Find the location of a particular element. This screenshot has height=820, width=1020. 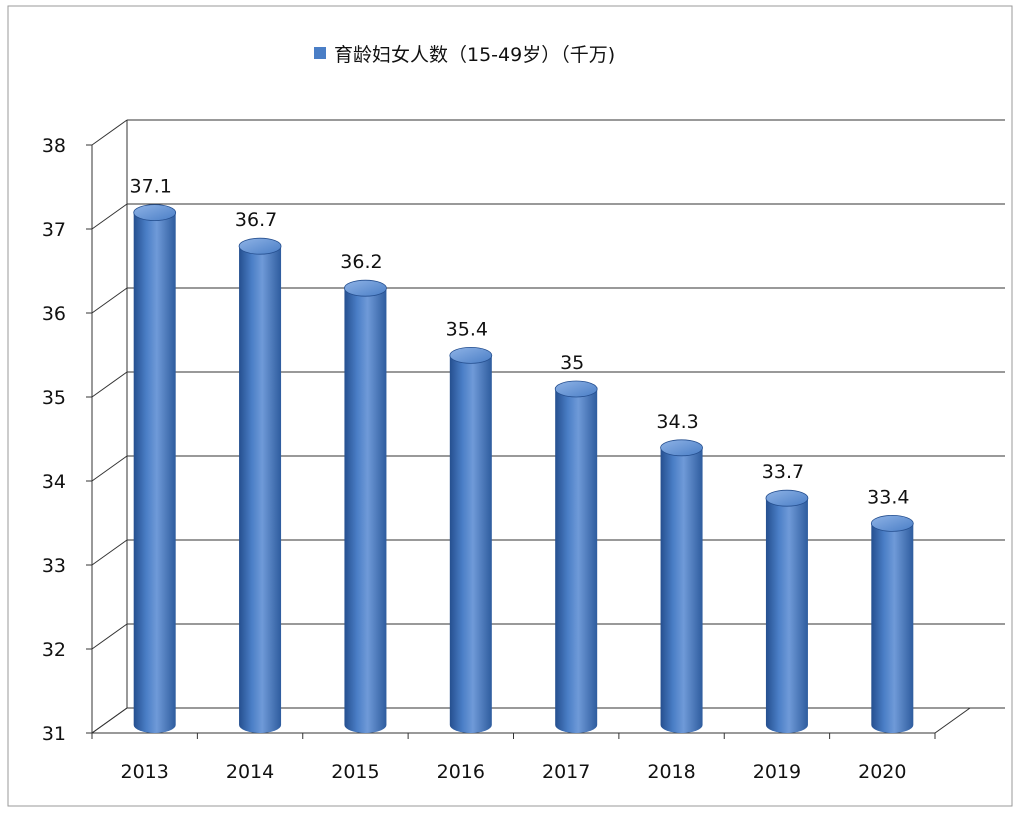

legend-label: 育龄妇女人数（15-49岁）（千万) is located at coordinates (475, 54).